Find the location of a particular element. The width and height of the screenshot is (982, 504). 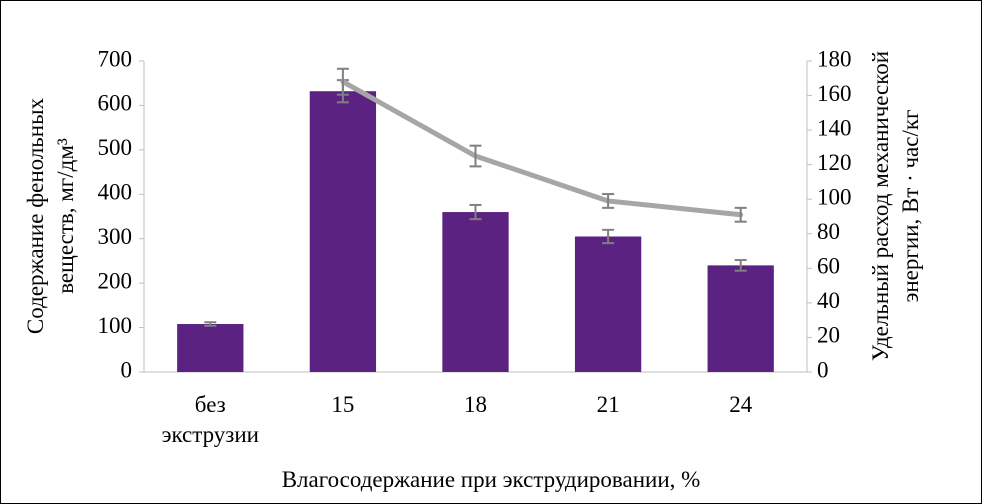

y-tick-label: 100 is located at coordinates (115, 325).